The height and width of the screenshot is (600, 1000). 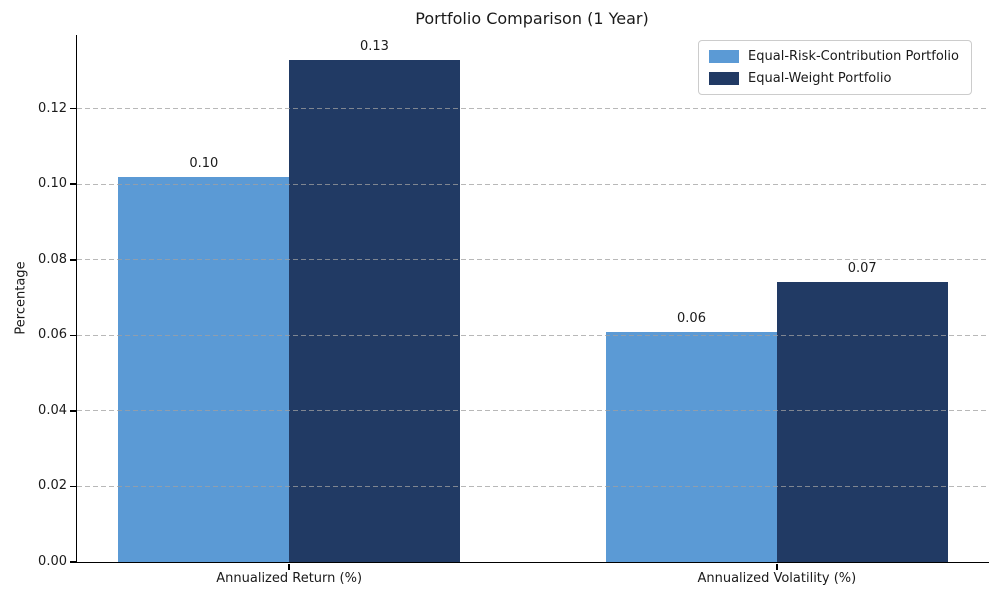 What do you see at coordinates (532, 18) in the screenshot?
I see `chart-title: Portfolio Comparison (1 Year)` at bounding box center [532, 18].